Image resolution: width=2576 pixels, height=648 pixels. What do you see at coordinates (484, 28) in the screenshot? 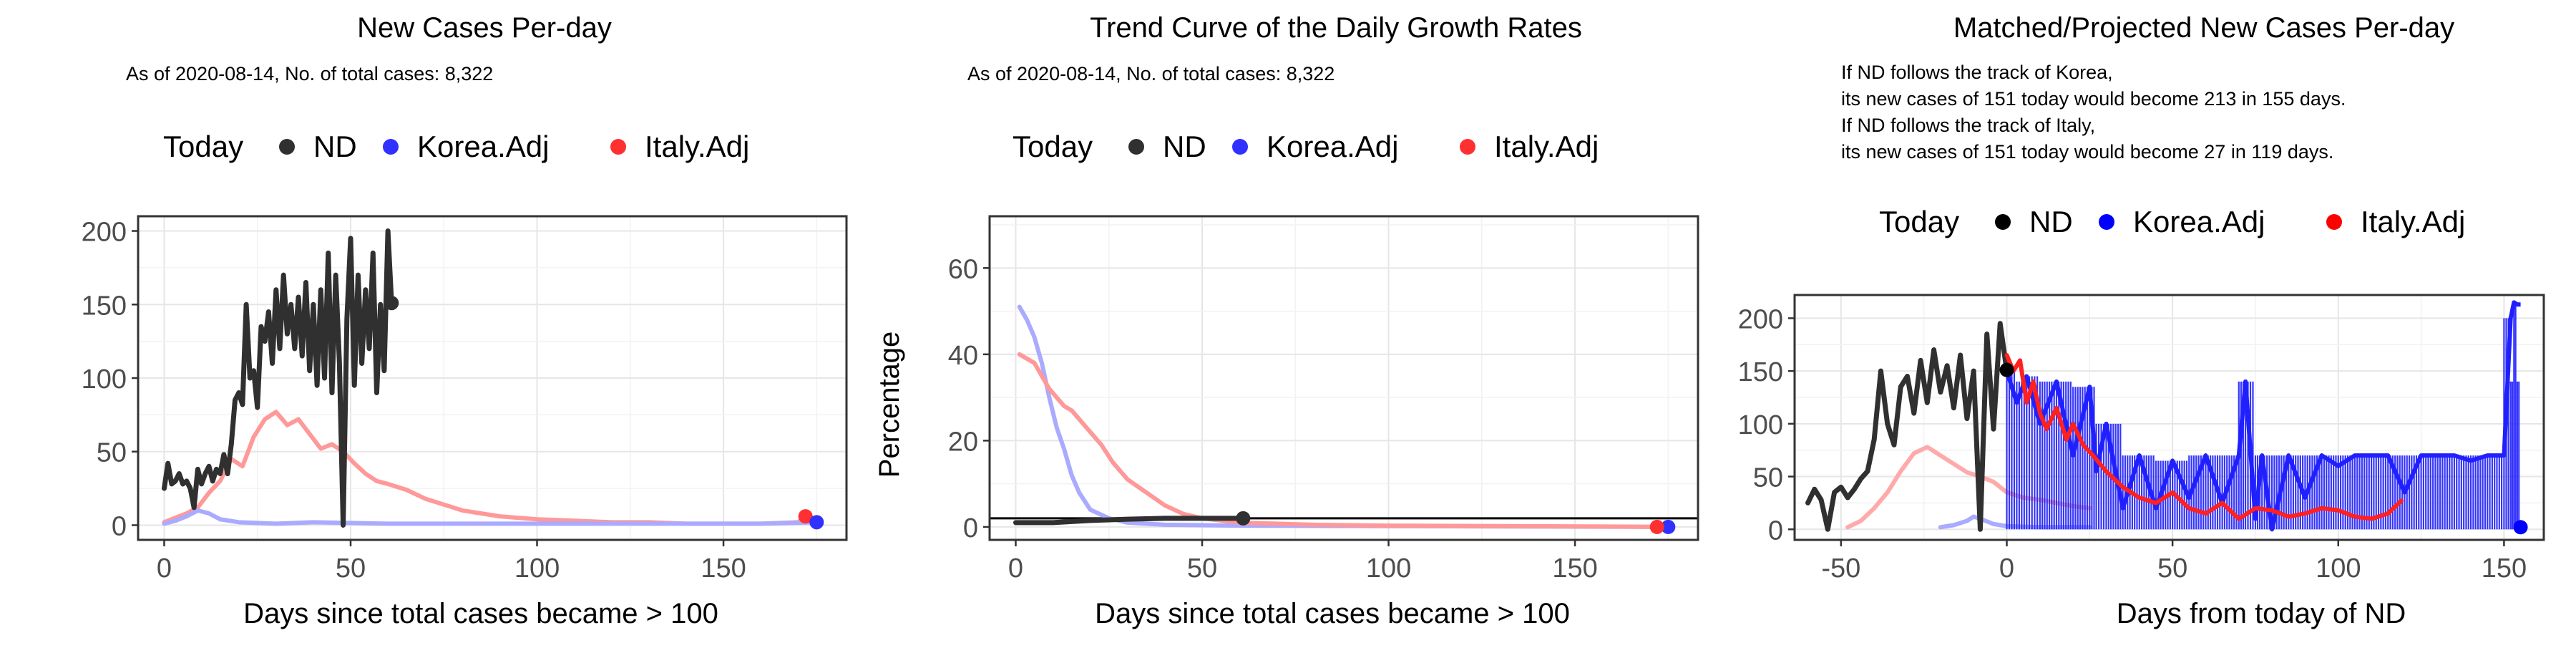
I see `panel1-title: New Cases Per-day` at bounding box center [484, 28].